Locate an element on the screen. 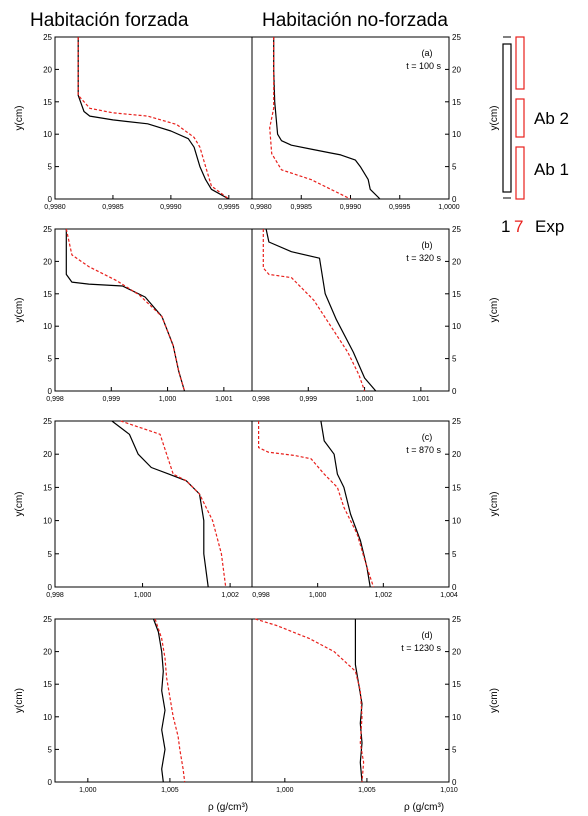 The height and width of the screenshot is (816, 588). x-tick-label: 0,9985 is located at coordinates (302, 207).